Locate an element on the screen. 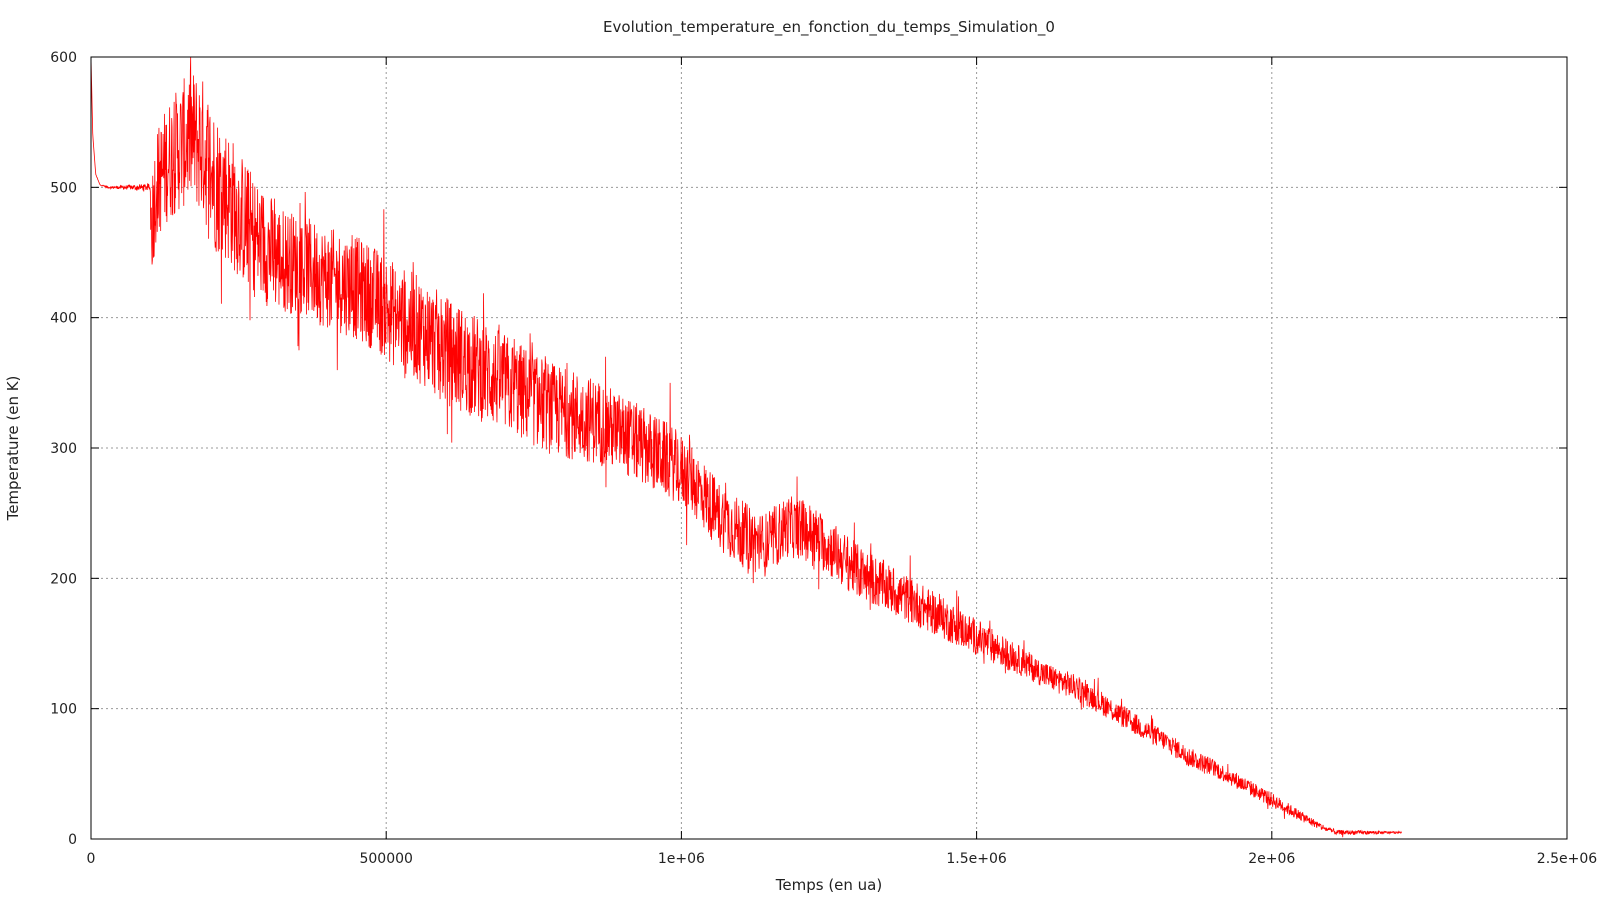 This screenshot has width=1600, height=900. y-tick-label: 400 is located at coordinates (63, 319).